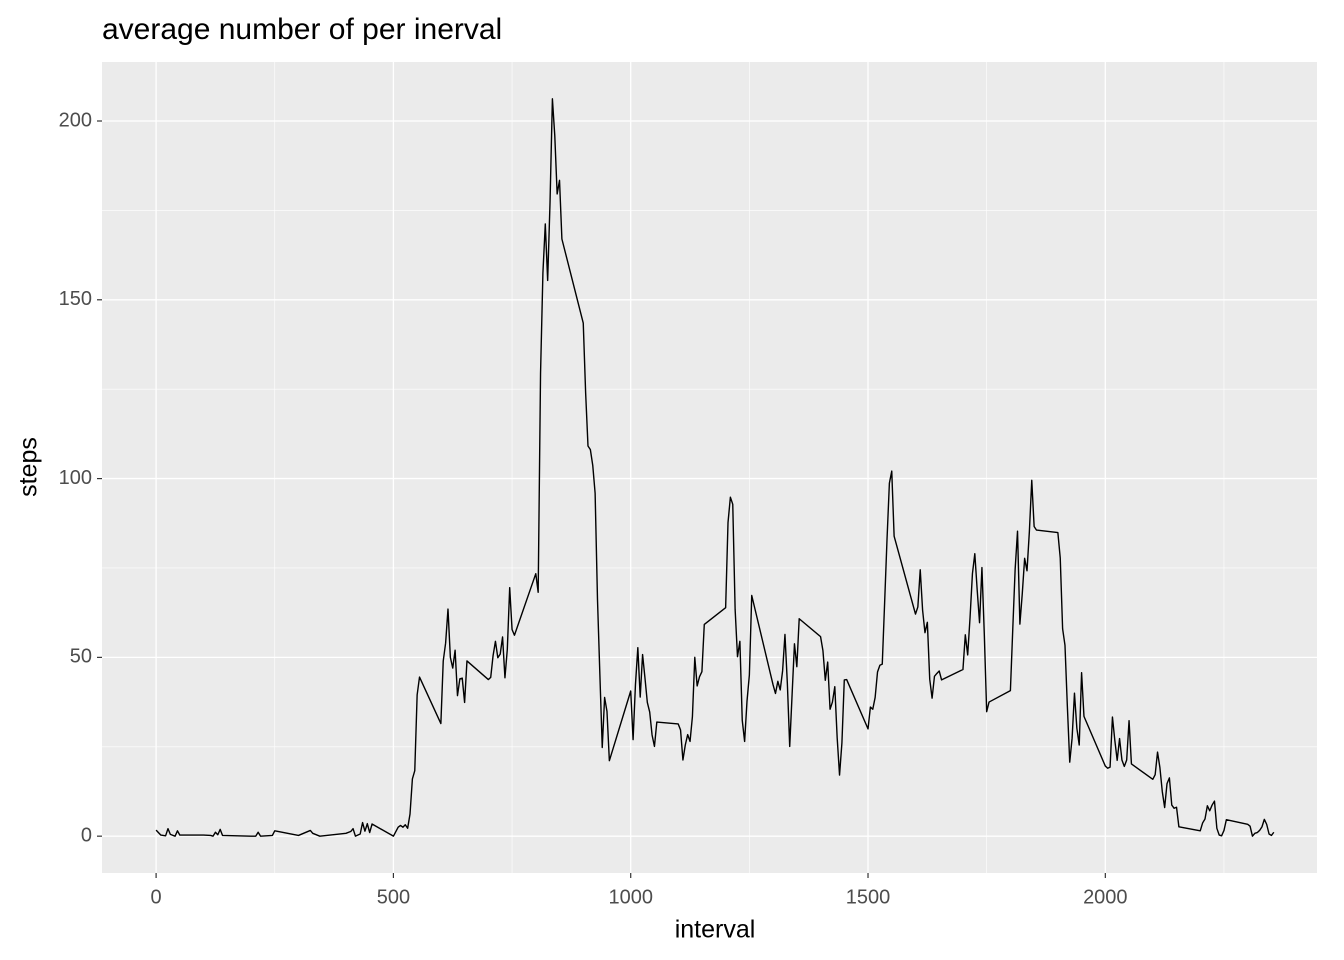 Image resolution: width=1344 pixels, height=960 pixels. I want to click on x-axis-title: interval, so click(715, 930).